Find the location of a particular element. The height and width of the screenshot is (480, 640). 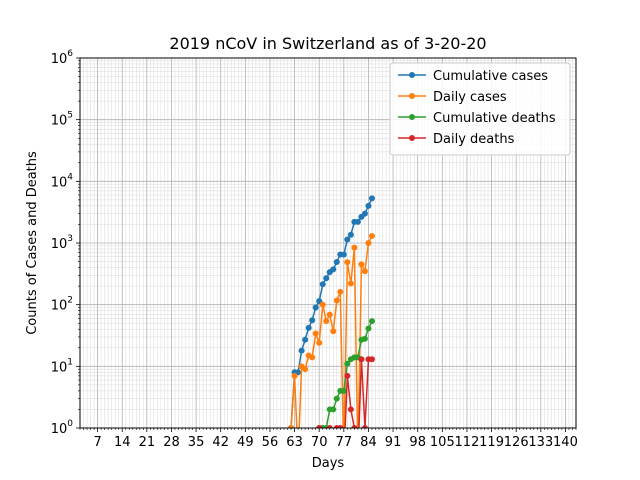

legend-item: Cumulative deaths is located at coordinates (477, 118).